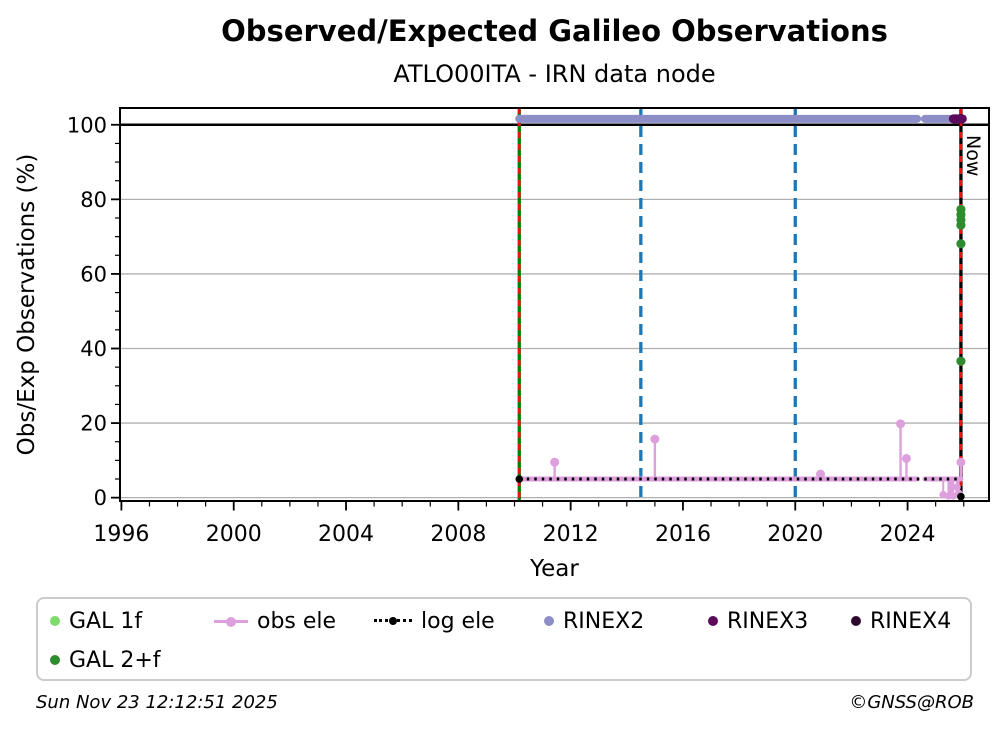 This screenshot has width=1008, height=734. I want to click on y-tick-label: 80, so click(93, 200).